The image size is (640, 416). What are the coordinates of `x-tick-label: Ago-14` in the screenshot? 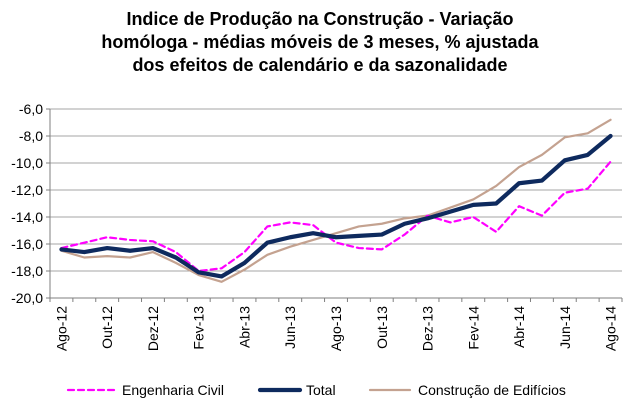 It's located at (611, 328).